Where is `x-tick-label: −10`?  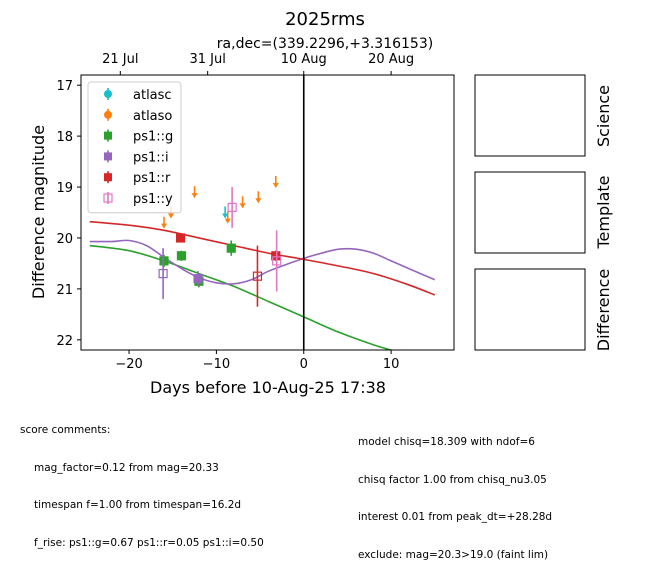
x-tick-label: −10 is located at coordinates (216, 364).